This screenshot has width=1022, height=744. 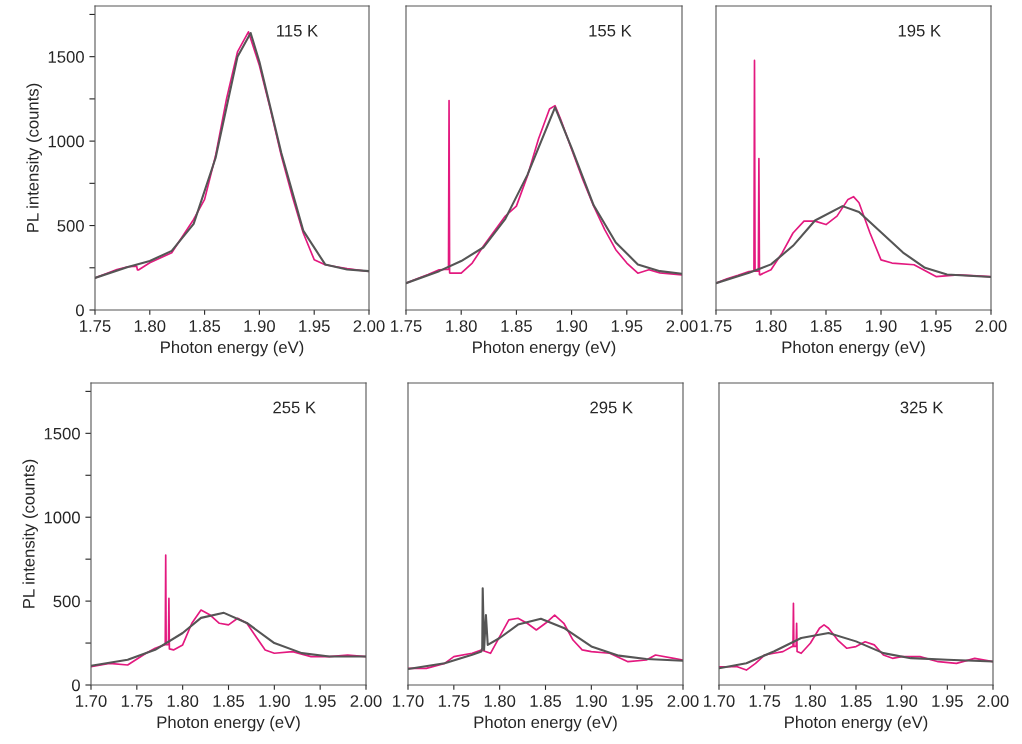 What do you see at coordinates (919, 30) in the screenshot?
I see `annotation: 195 K` at bounding box center [919, 30].